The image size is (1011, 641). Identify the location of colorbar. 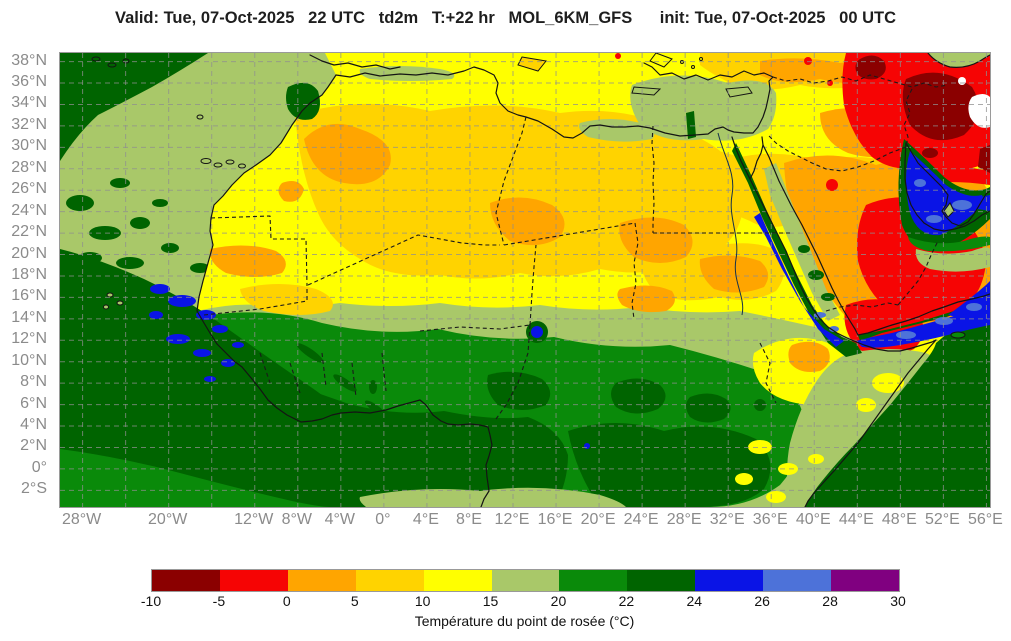
(525, 580).